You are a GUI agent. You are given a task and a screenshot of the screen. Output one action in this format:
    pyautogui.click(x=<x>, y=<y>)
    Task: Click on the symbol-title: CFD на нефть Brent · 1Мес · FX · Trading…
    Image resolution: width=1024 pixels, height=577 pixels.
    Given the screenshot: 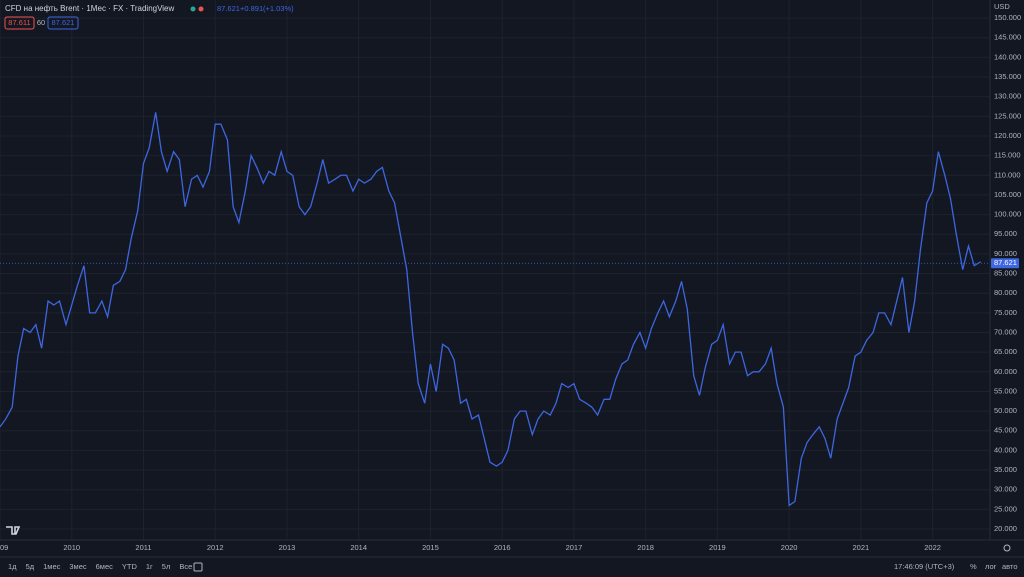 What is the action you would take?
    pyautogui.click(x=90, y=8)
    